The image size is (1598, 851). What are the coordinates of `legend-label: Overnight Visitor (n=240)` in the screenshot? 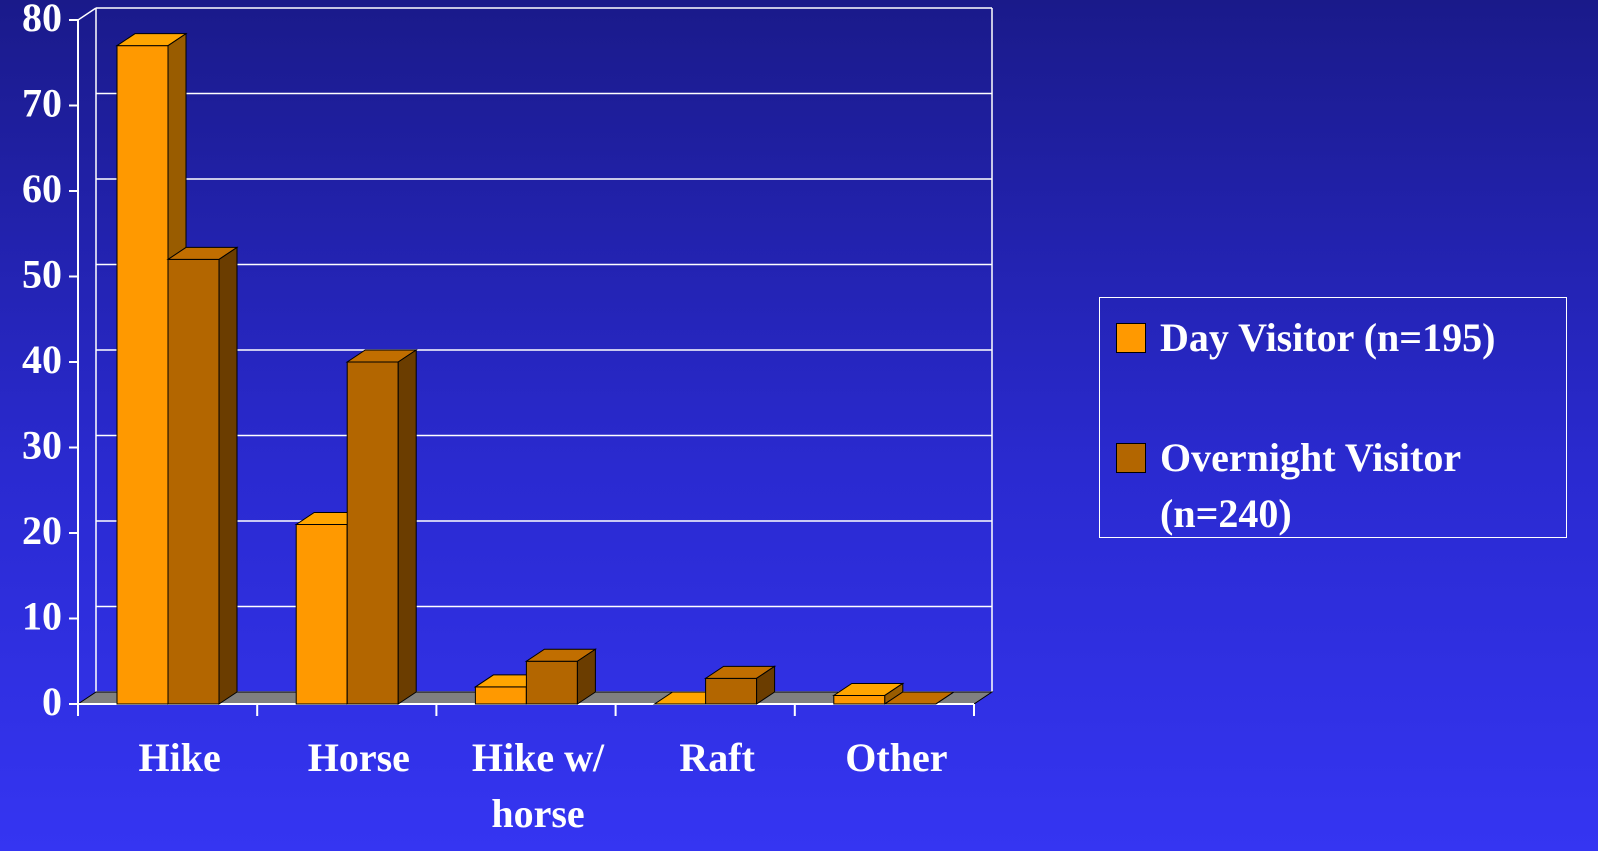 It's located at (1310, 485).